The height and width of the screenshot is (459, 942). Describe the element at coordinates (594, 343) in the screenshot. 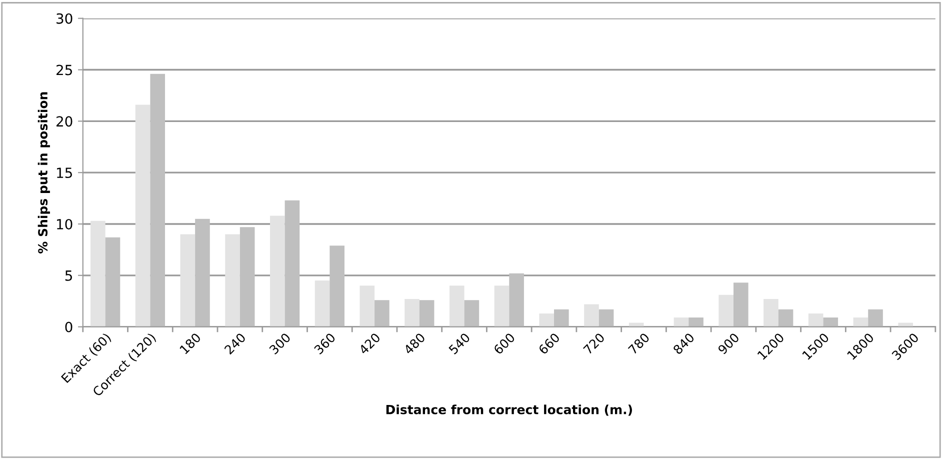

I see `x-tick-label: 720` at that location.